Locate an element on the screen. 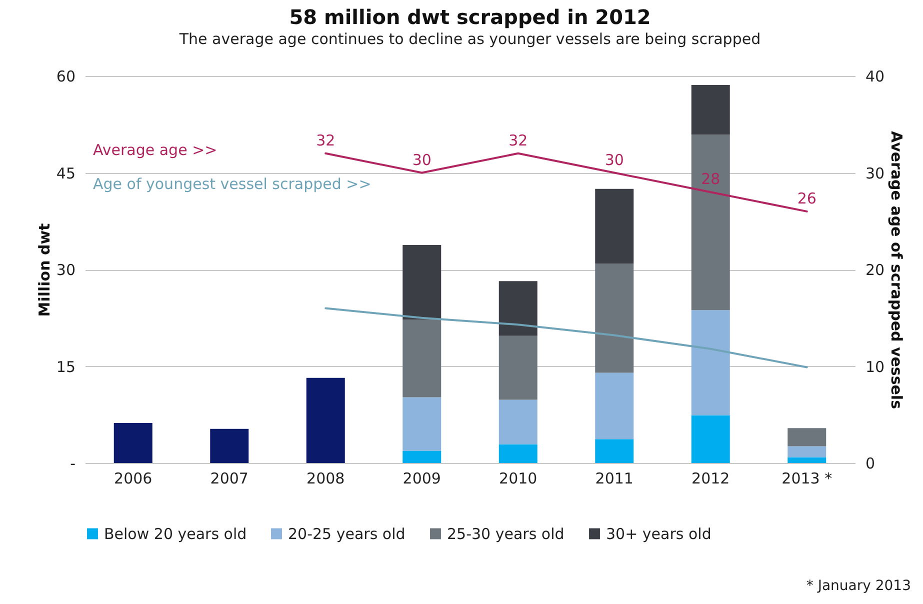 This screenshot has height=604, width=923. data-label: 28 is located at coordinates (710, 179).